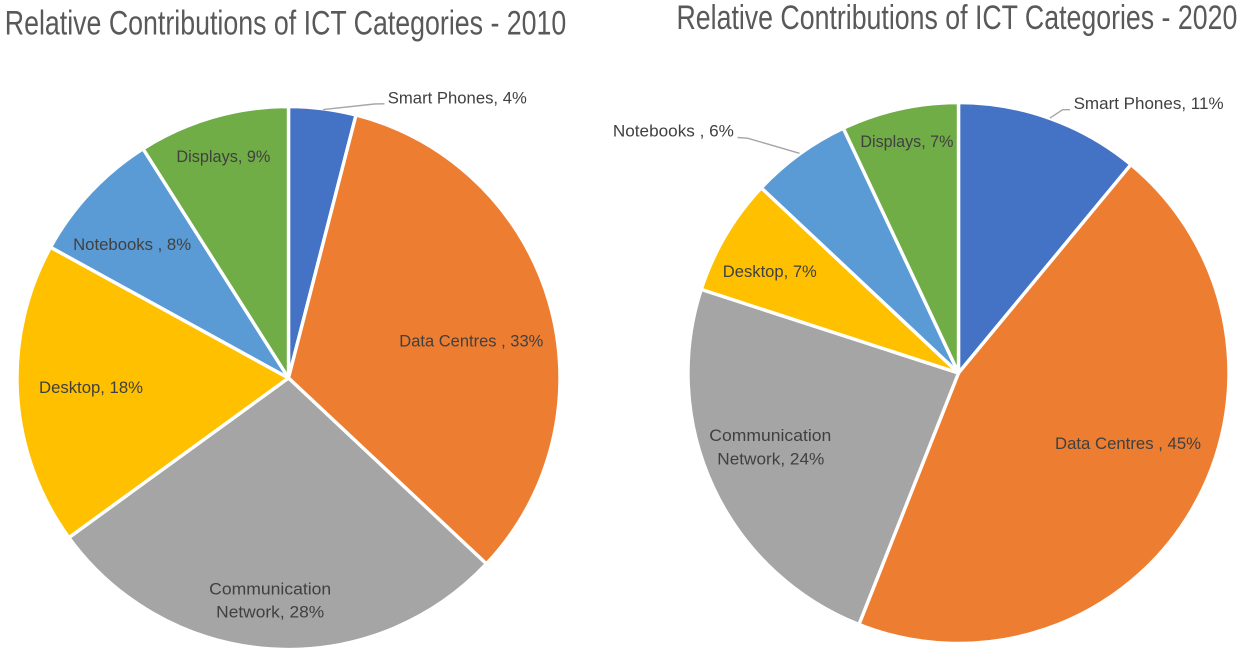 This screenshot has height=651, width=1248. What do you see at coordinates (673, 130) in the screenshot?
I see `svg-text: Notebooks , 6%` at bounding box center [673, 130].